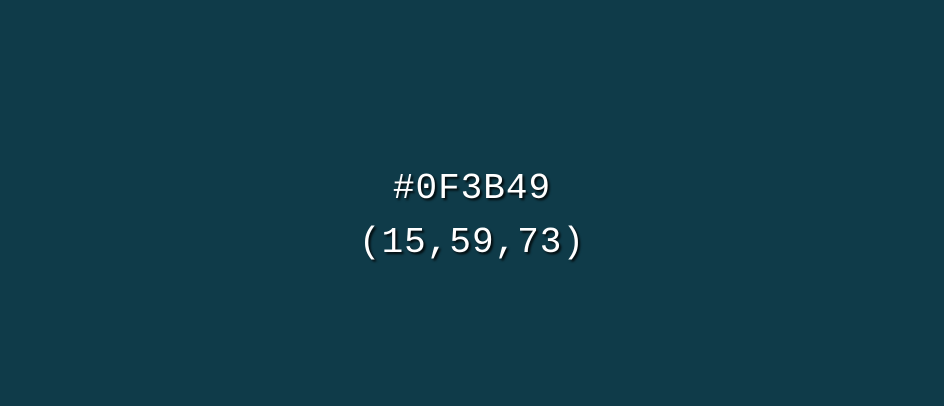  I want to click on hex-code-label: #0F3B49, so click(472, 189).